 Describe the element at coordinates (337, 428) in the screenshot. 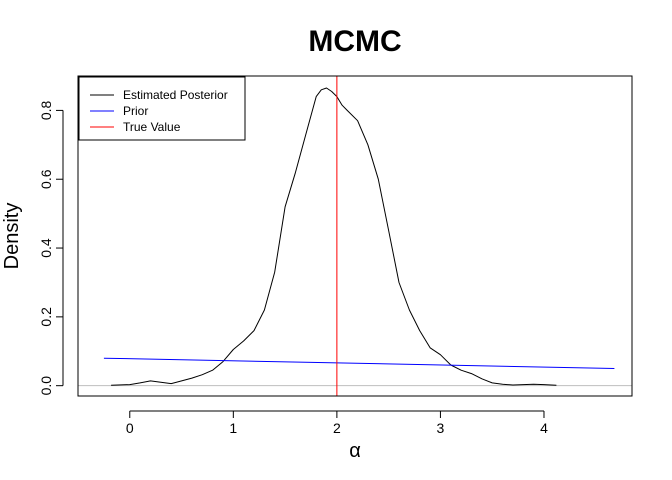

I see `x-tick-label: 2` at that location.